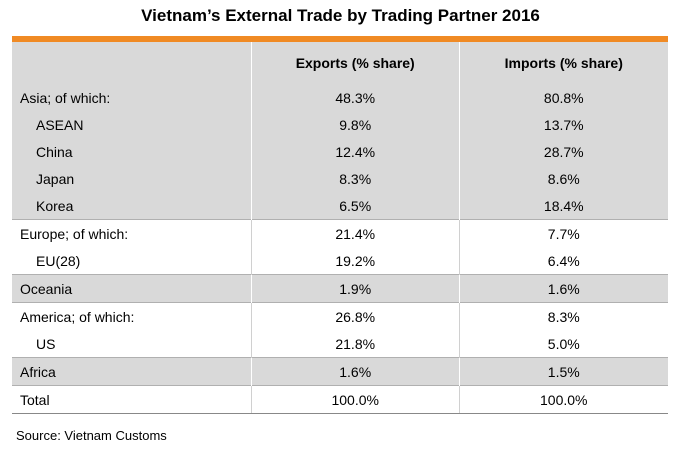 The height and width of the screenshot is (452, 681). I want to click on table-row: Asia; of which: 48.3% 80.8%, so click(340, 97).